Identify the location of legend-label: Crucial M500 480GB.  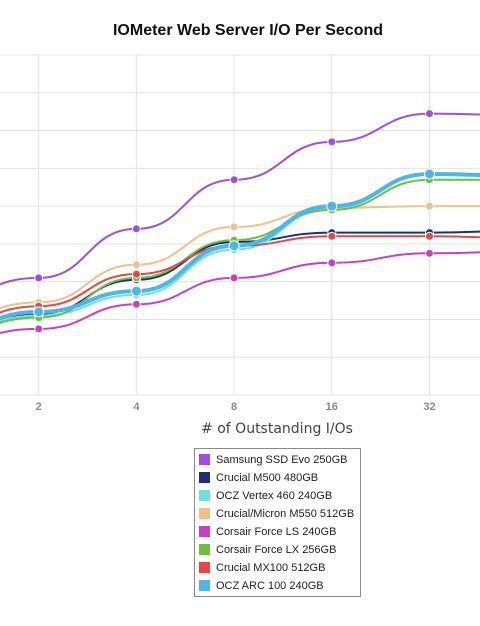
(267, 478).